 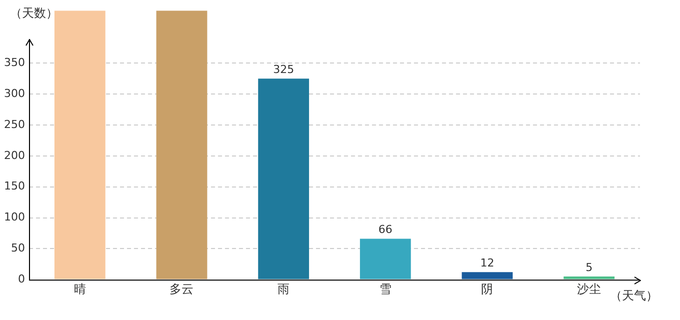 What do you see at coordinates (17, 248) in the screenshot?
I see `y-tick-label: 50` at bounding box center [17, 248].